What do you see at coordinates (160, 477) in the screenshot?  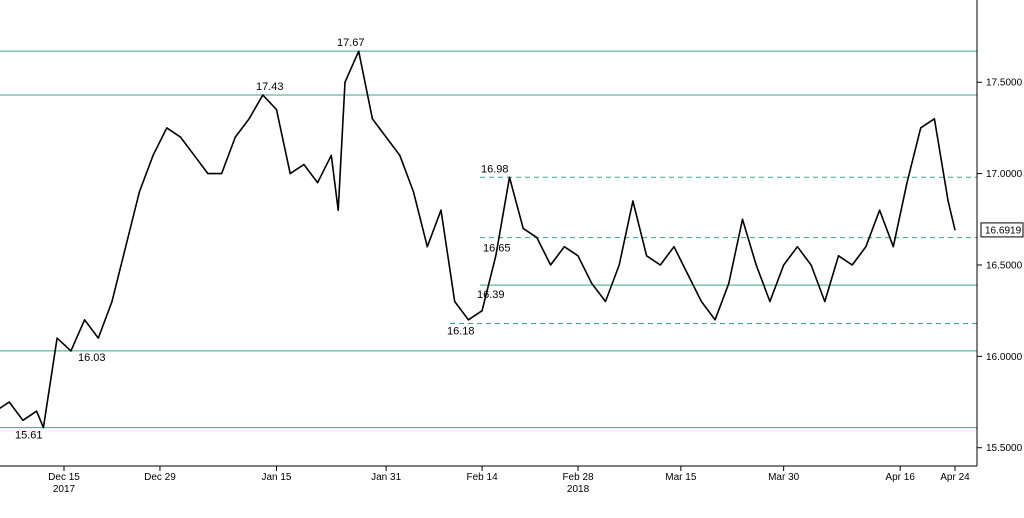 I see `x-tick-label: Dec 29` at bounding box center [160, 477].